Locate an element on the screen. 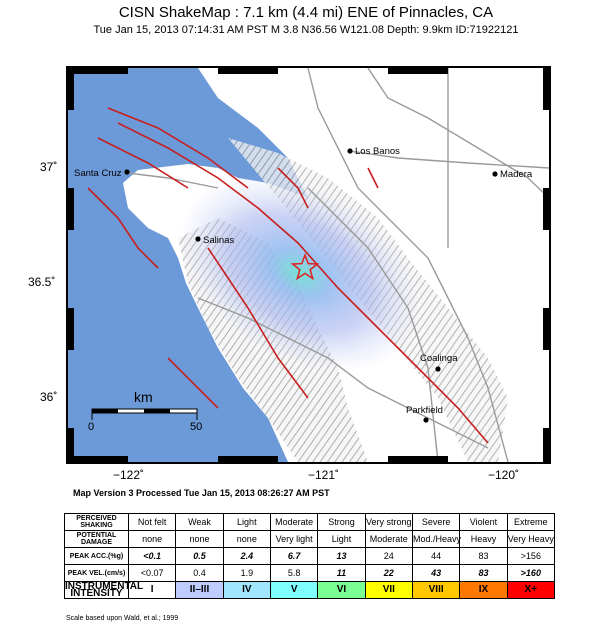 Image resolution: width=612 pixels, height=639 pixels. legend-cell: 22 is located at coordinates (388, 573).